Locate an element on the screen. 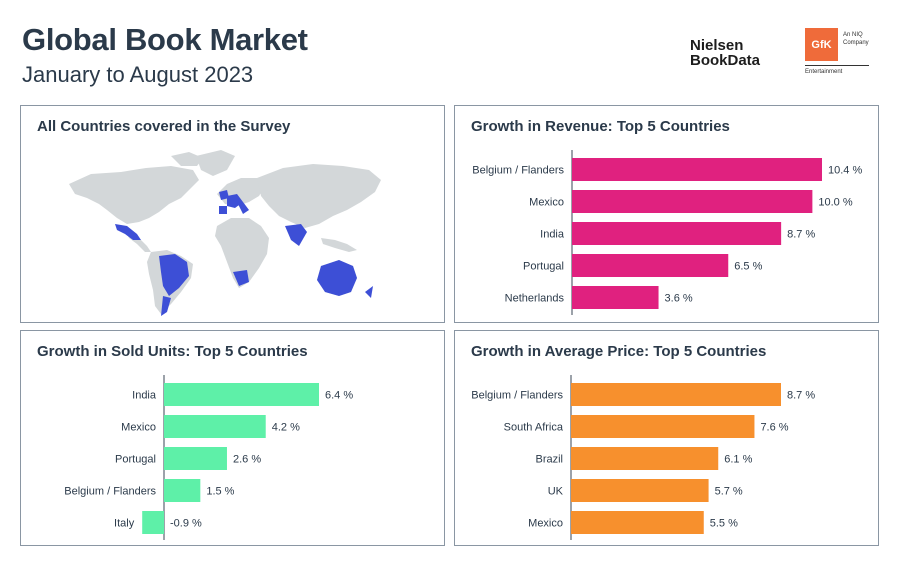 The height and width of the screenshot is (581, 900). value-label: 1.5 % is located at coordinates (220, 492).